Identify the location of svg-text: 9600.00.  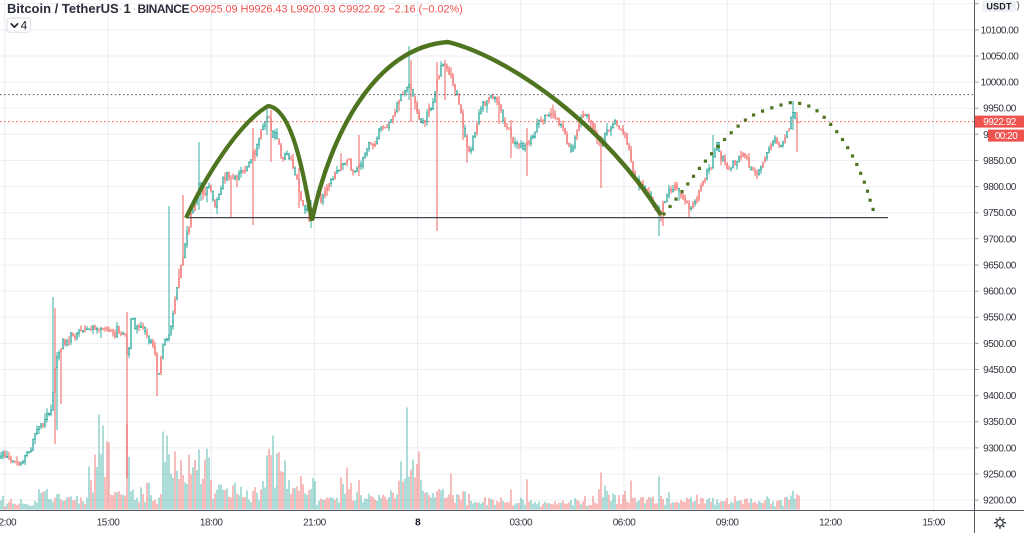
(1000, 292).